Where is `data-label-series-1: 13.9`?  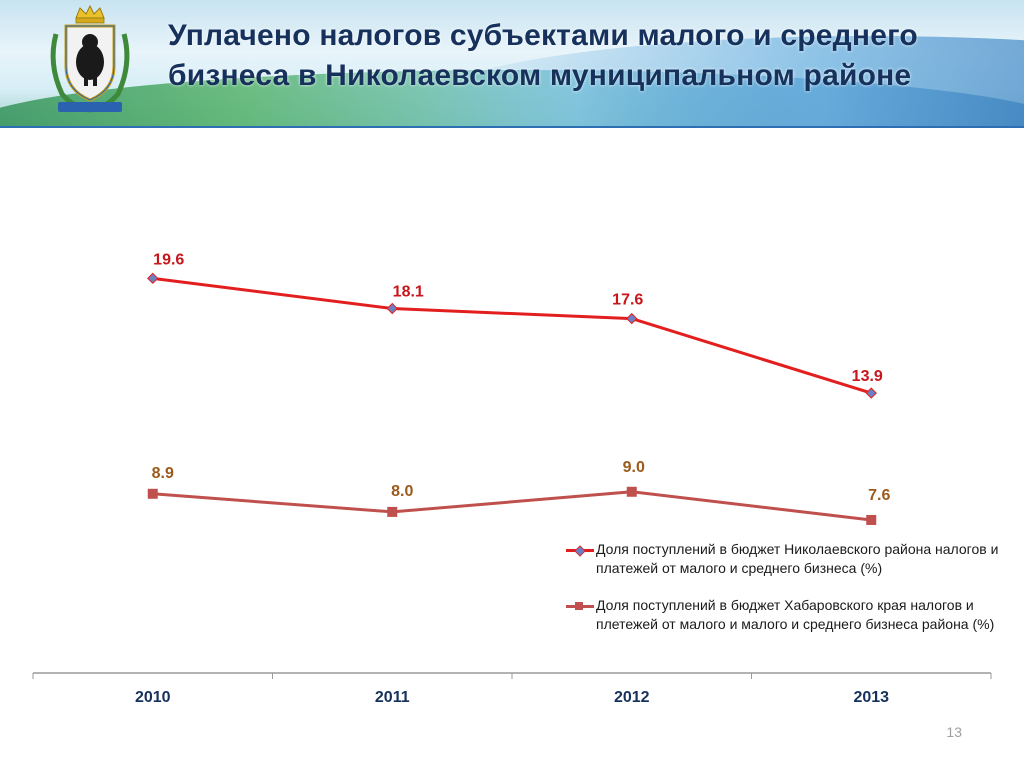
data-label-series-1: 13.9 is located at coordinates (867, 376).